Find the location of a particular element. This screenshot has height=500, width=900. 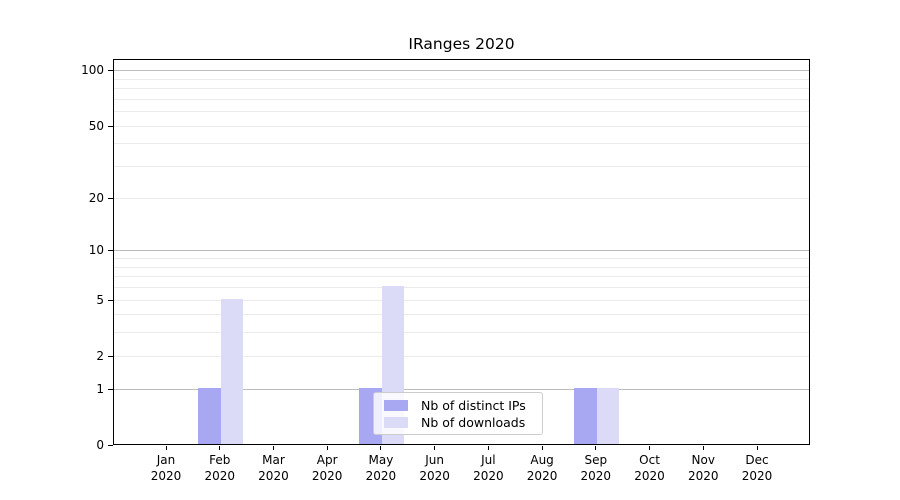

y-tick-label: 10 is located at coordinates (96, 250).